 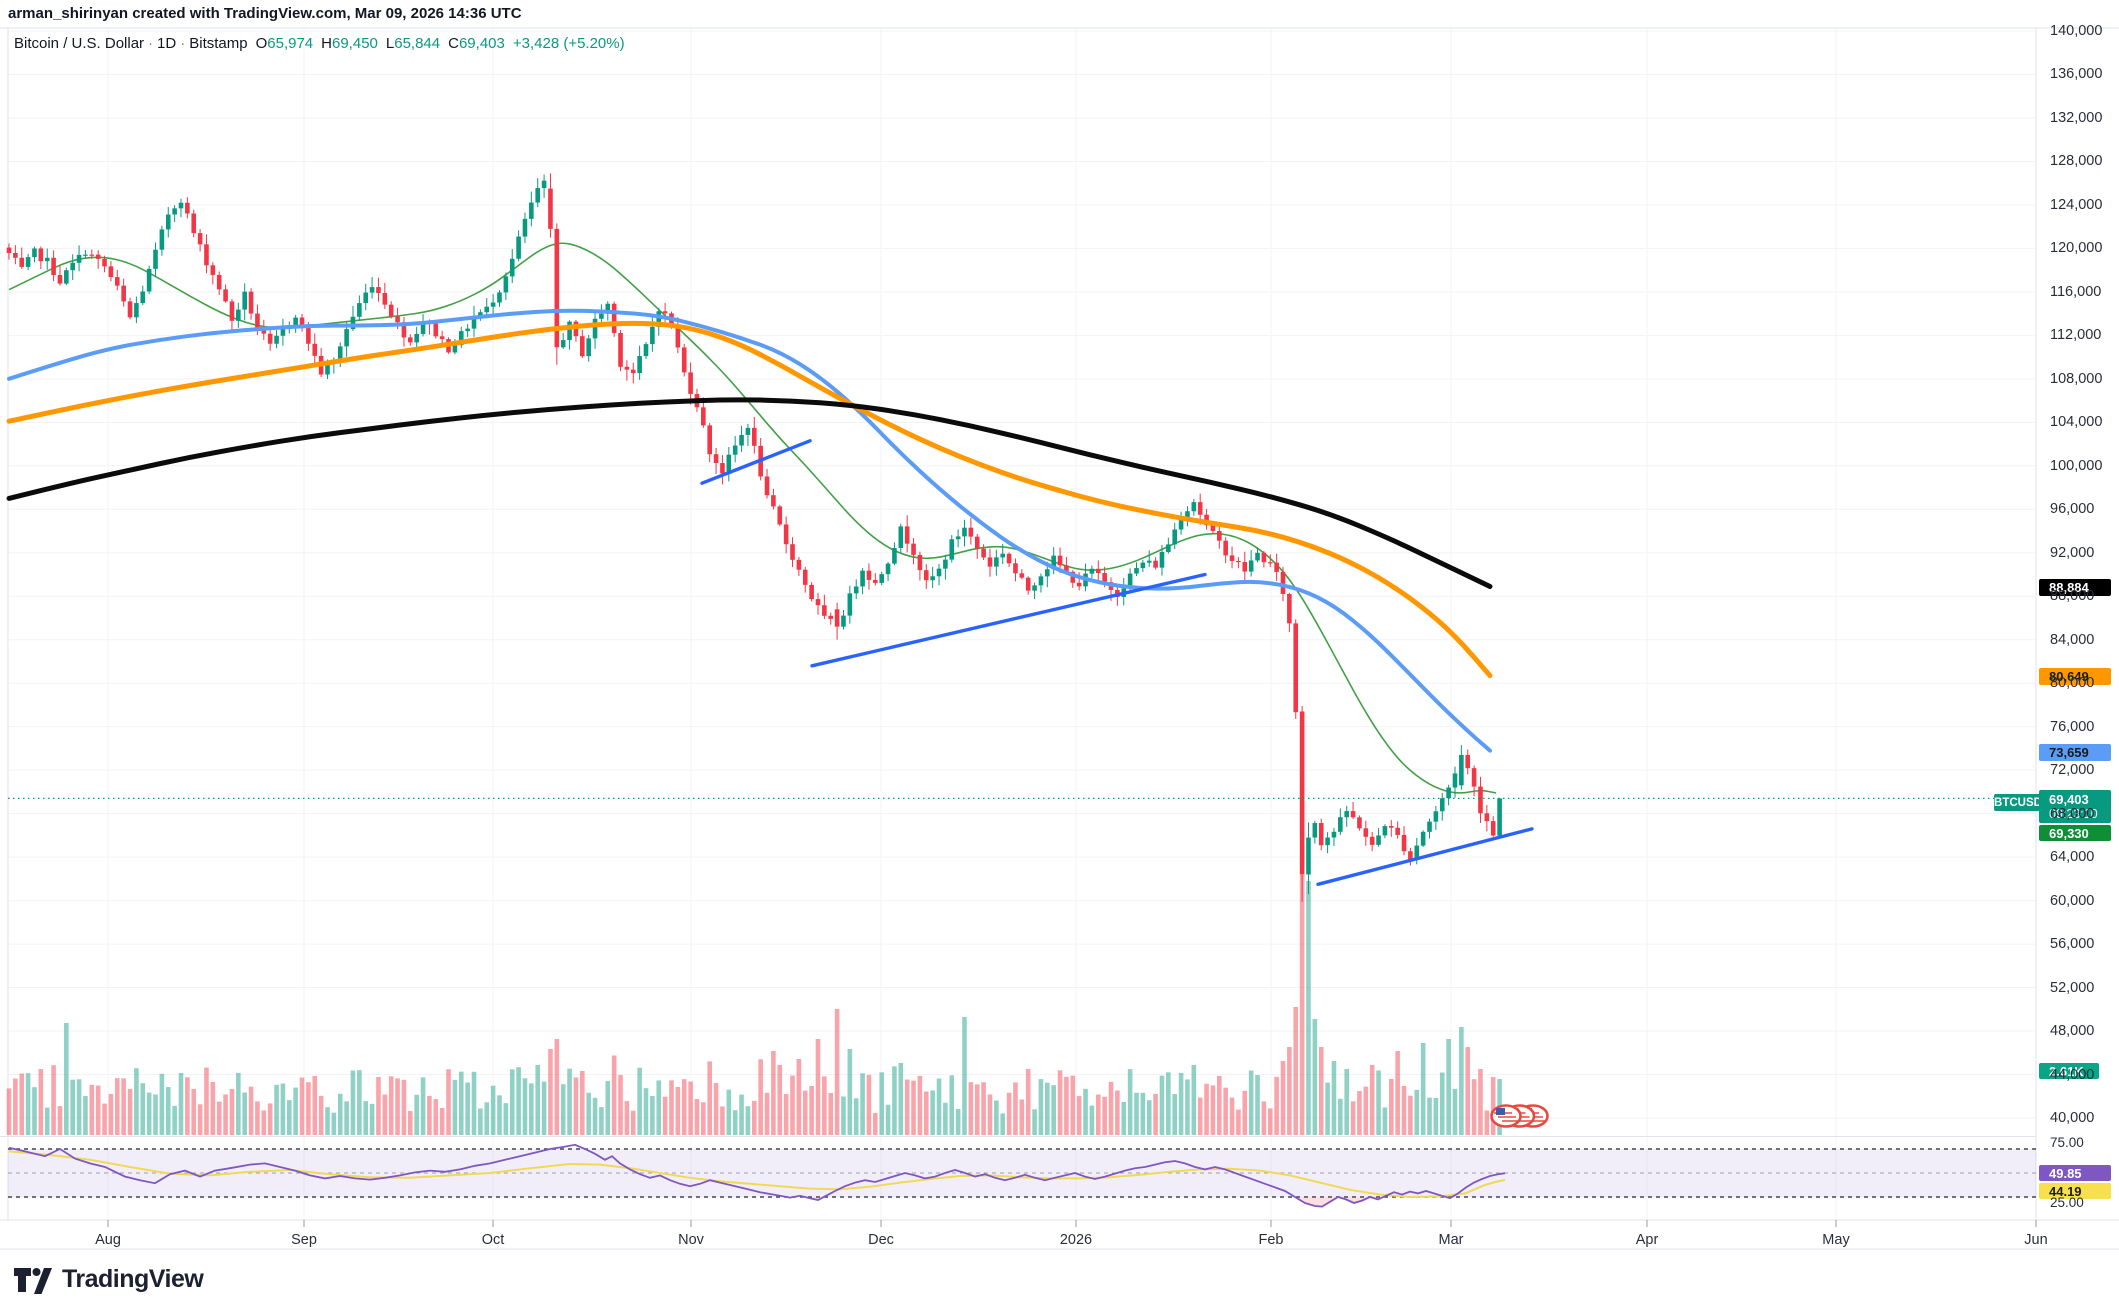 I want to click on tradingview-logo: TradingView, so click(x=109, y=1279).